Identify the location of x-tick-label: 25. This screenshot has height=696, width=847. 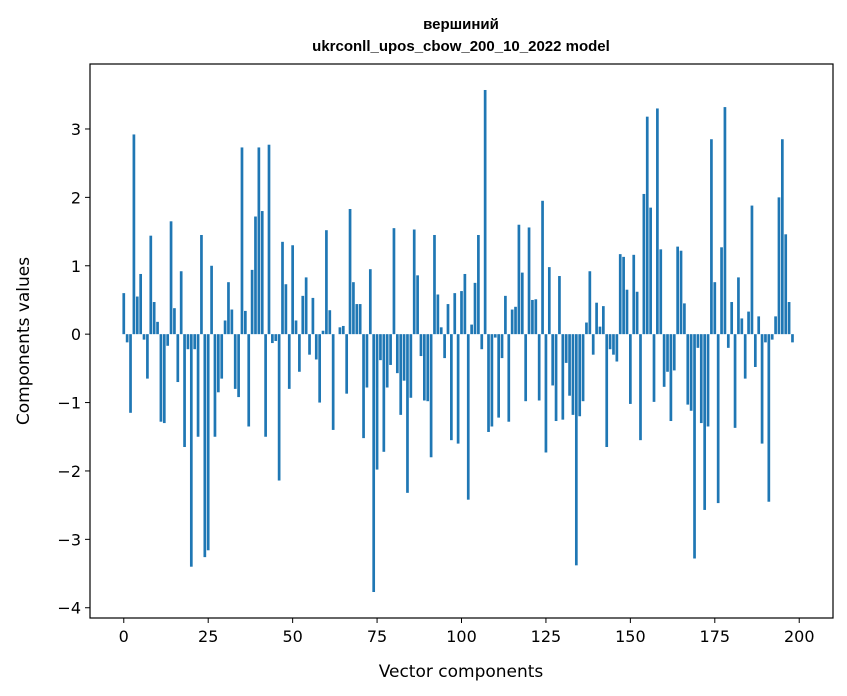
(208, 636).